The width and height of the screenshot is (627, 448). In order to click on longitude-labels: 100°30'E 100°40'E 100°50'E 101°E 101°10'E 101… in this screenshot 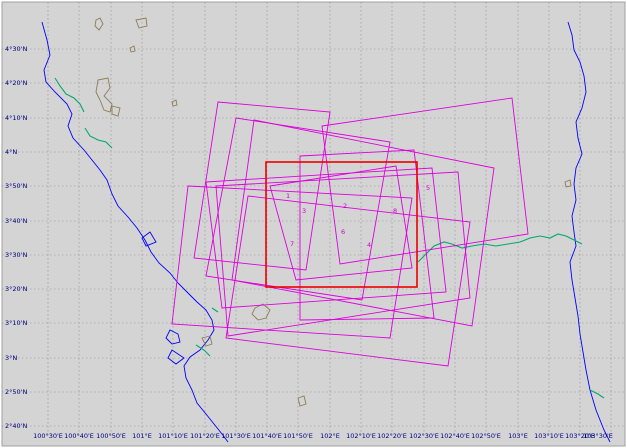, I will do `click(323, 436)`.